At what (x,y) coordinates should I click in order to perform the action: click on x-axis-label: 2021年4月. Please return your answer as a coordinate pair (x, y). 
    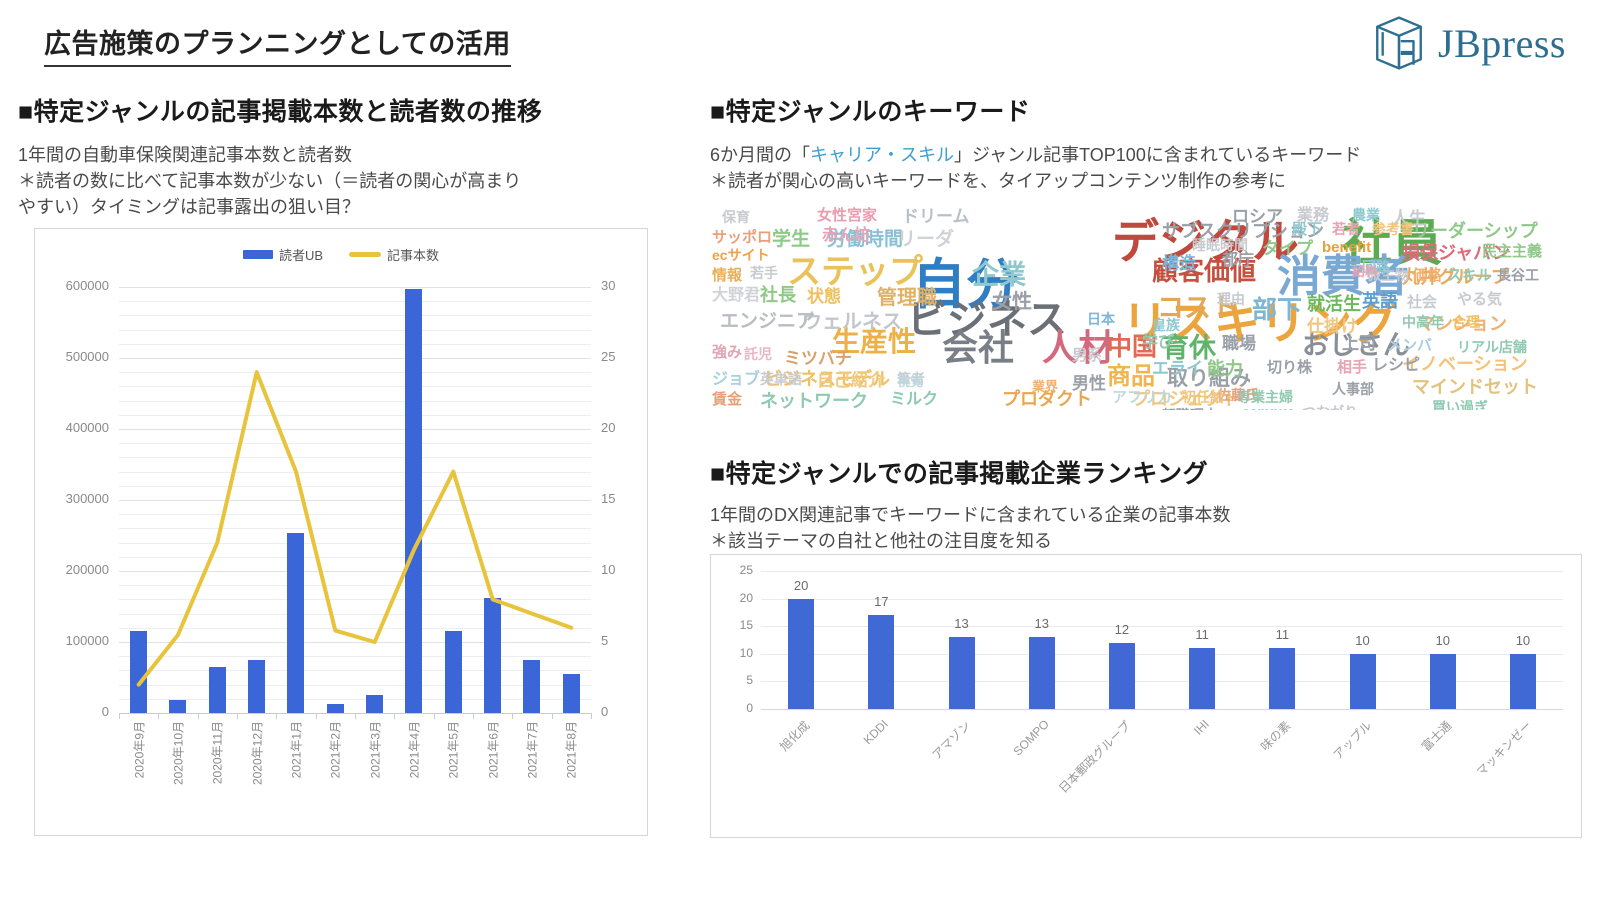
    Looking at the image, I should click on (414, 750).